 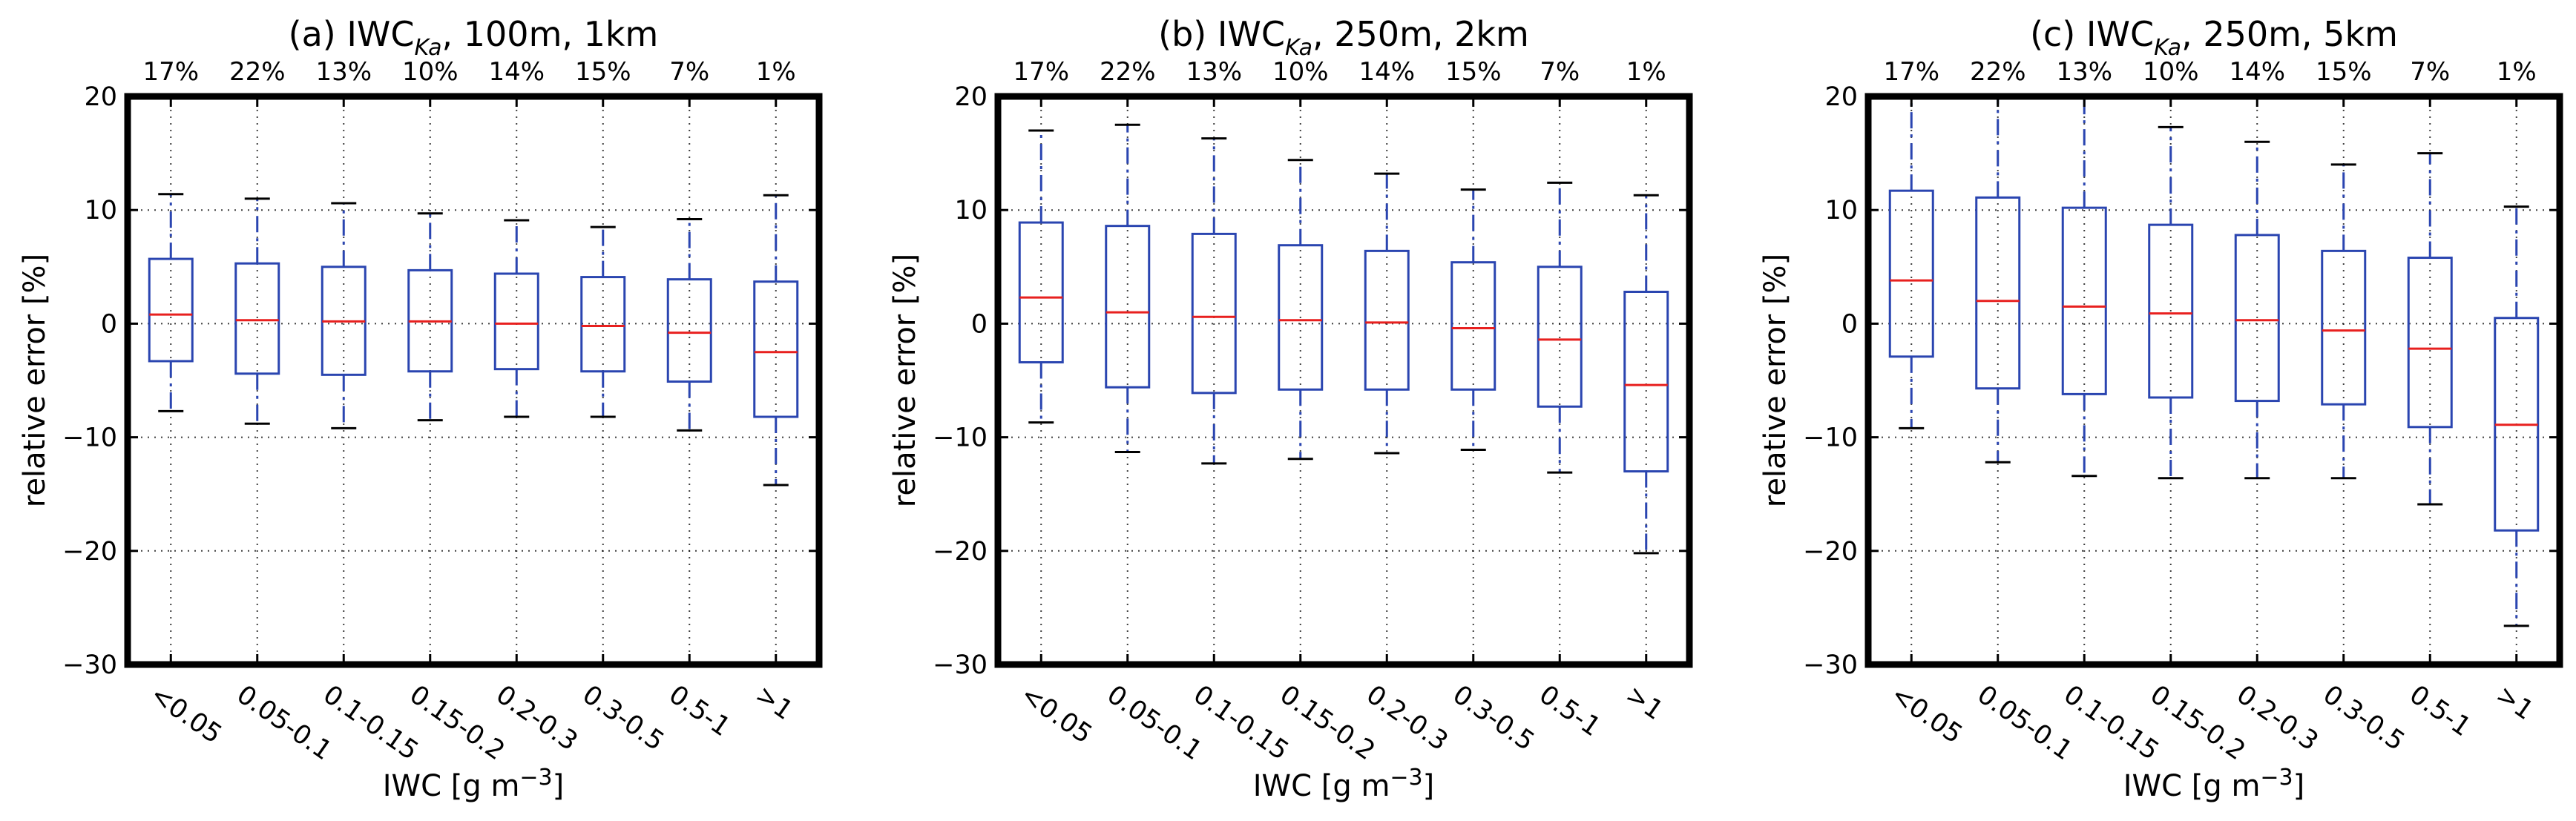 I want to click on percentage-label: 10%, so click(x=430, y=72).